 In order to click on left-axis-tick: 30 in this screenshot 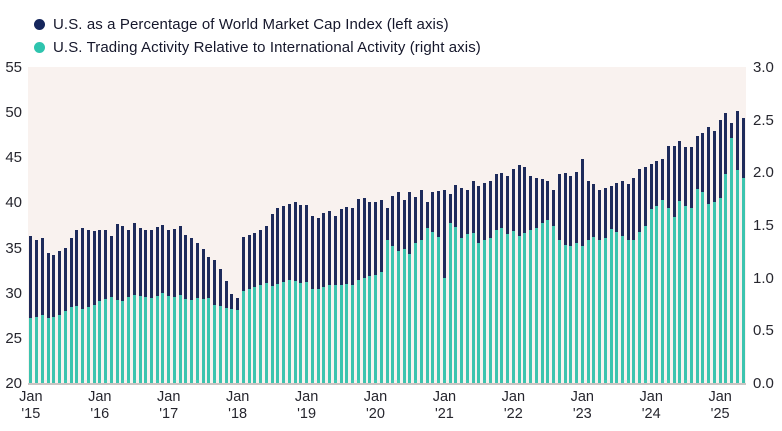, I will do `click(13, 293)`.